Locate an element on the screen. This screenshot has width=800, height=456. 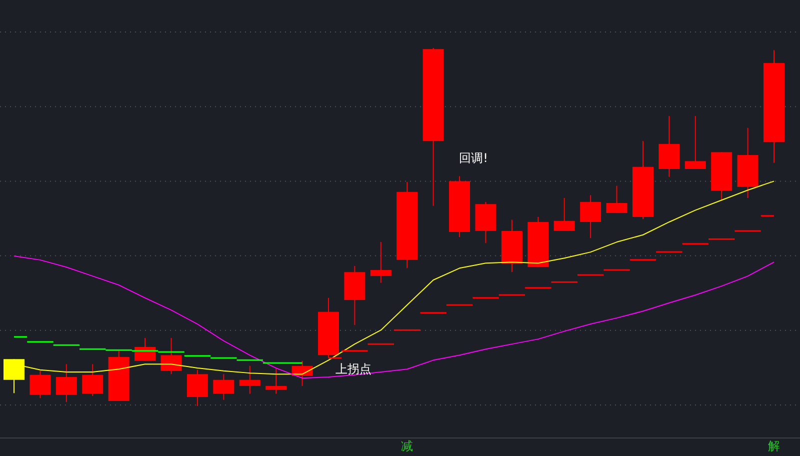
x-tick-label: 减 is located at coordinates (407, 446).